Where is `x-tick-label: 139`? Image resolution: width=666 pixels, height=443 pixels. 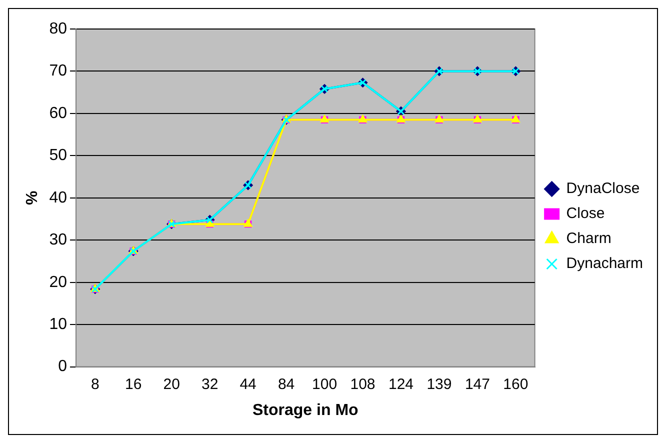
x-tick-label: 139 is located at coordinates (439, 384).